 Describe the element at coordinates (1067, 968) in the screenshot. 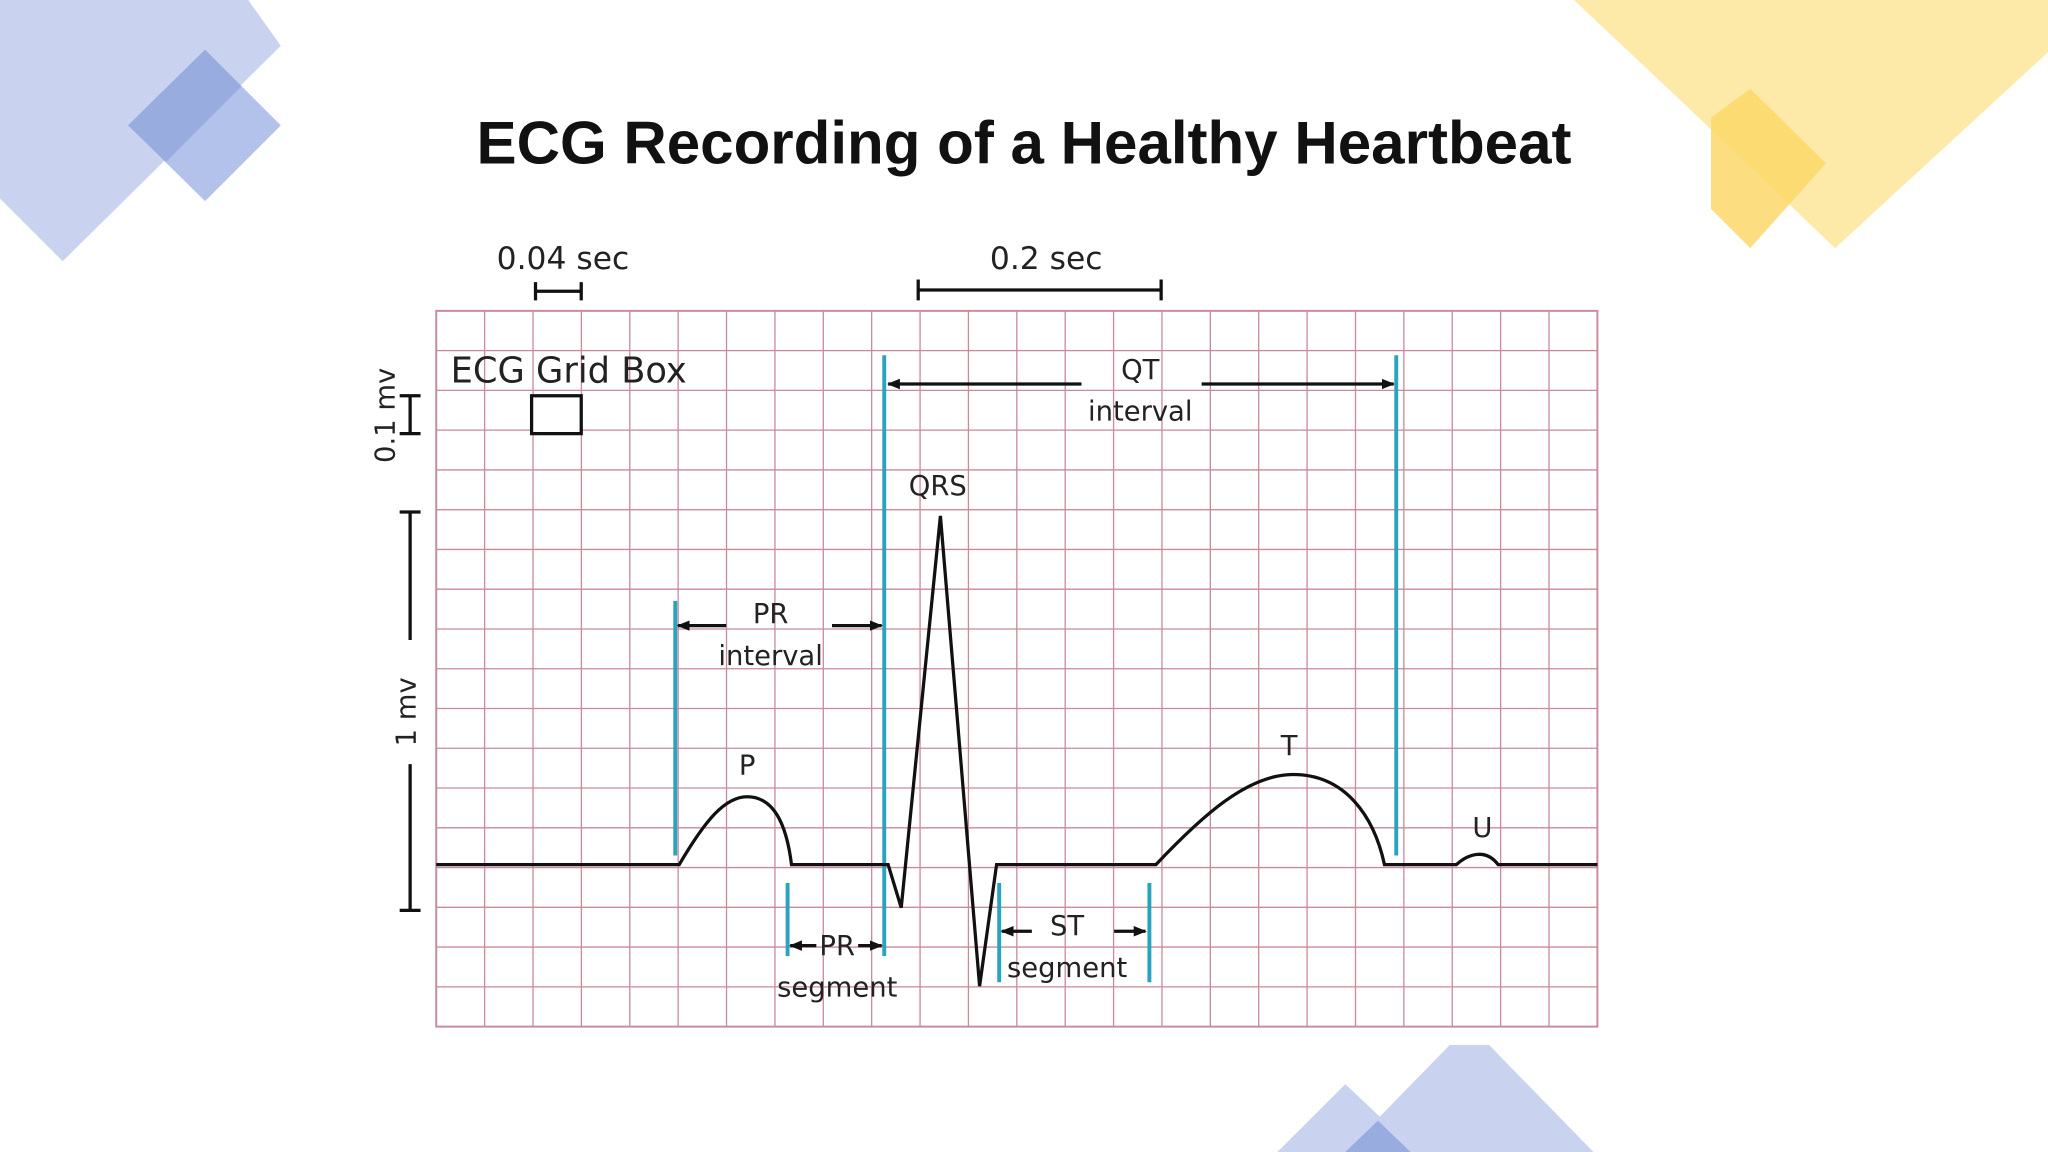

I see `st-segment-kind: segment` at that location.